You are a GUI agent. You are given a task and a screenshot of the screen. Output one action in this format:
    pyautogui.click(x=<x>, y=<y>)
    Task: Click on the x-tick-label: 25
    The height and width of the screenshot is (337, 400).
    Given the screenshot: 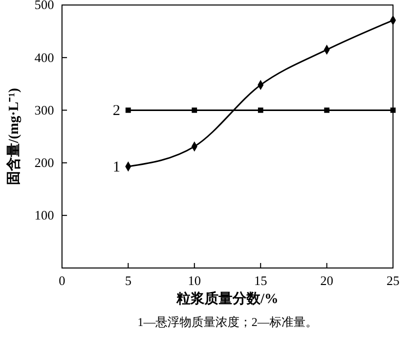 What is the action you would take?
    pyautogui.click(x=393, y=280)
    